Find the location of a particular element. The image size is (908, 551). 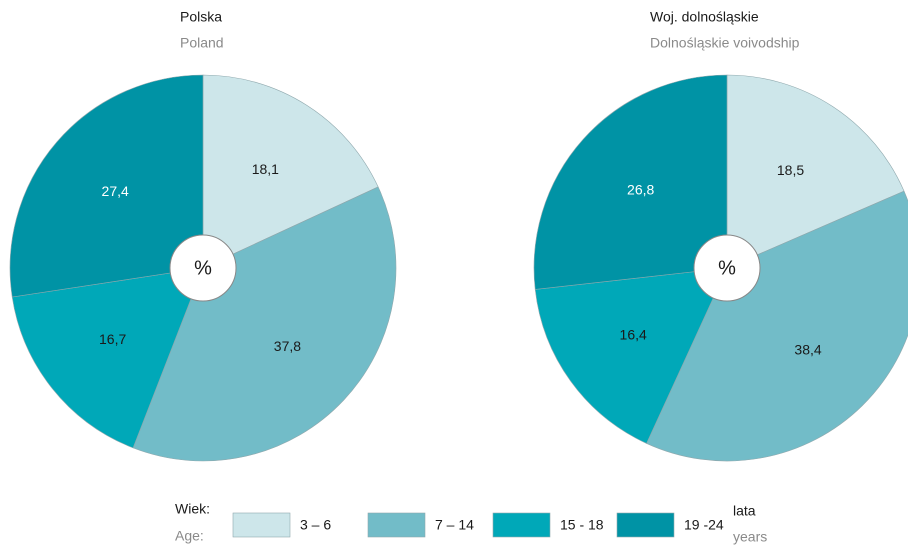

legend-label: 19 -24 is located at coordinates (704, 525).